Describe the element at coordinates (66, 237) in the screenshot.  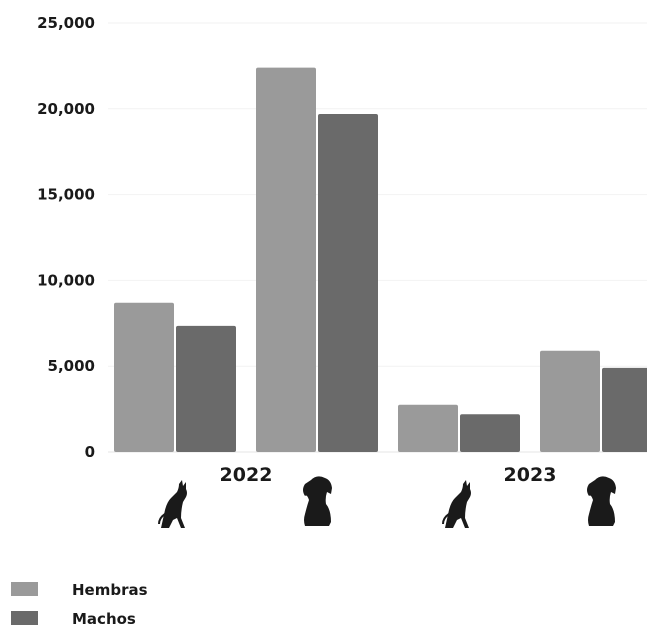
I see `y-axis-ticks: 0 5,000 10,000 15,000 20,000 25,000` at that location.